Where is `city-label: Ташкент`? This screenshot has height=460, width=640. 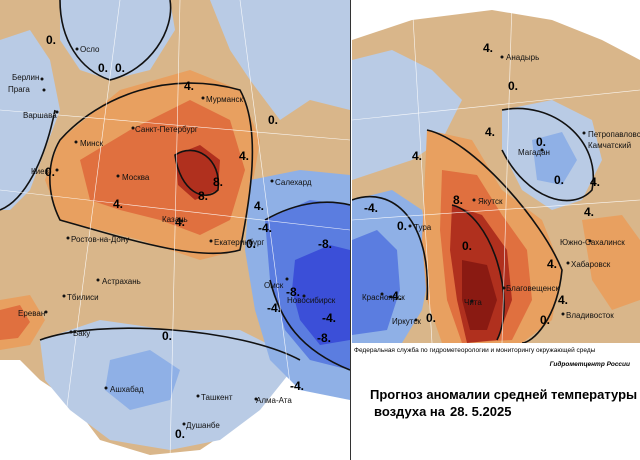 city-label: Ташкент is located at coordinates (217, 397).